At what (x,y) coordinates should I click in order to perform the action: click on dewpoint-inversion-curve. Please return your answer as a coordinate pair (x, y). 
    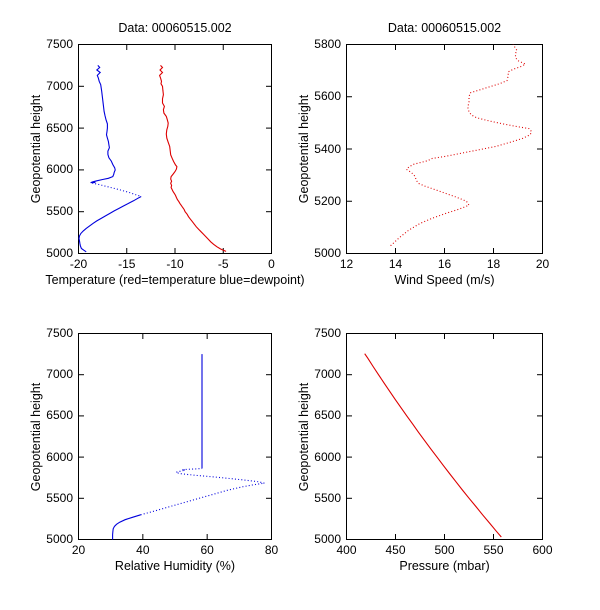
    Looking at the image, I should click on (116, 190).